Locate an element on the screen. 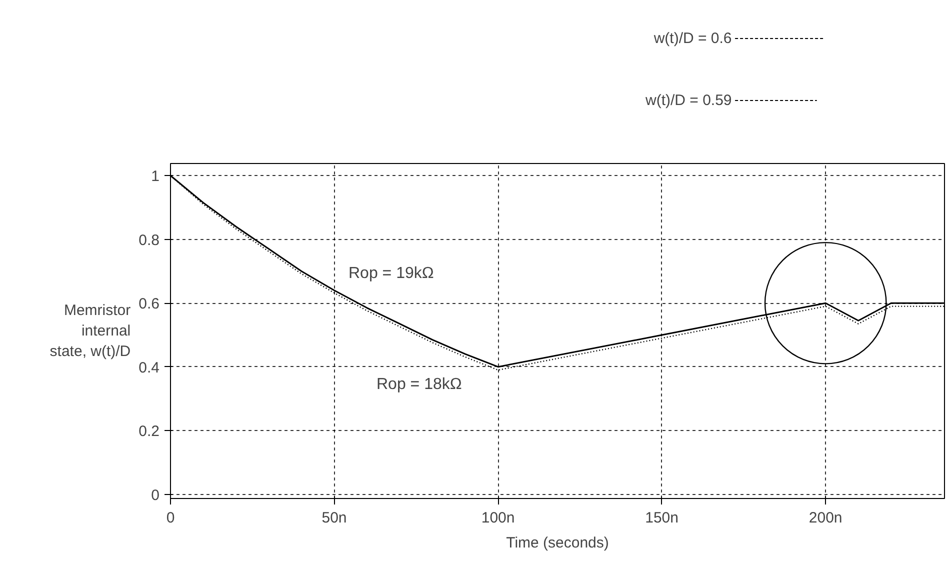 This screenshot has height=561, width=946. y-axis-title: Memristor internal state, w(t)/D is located at coordinates (90, 331).